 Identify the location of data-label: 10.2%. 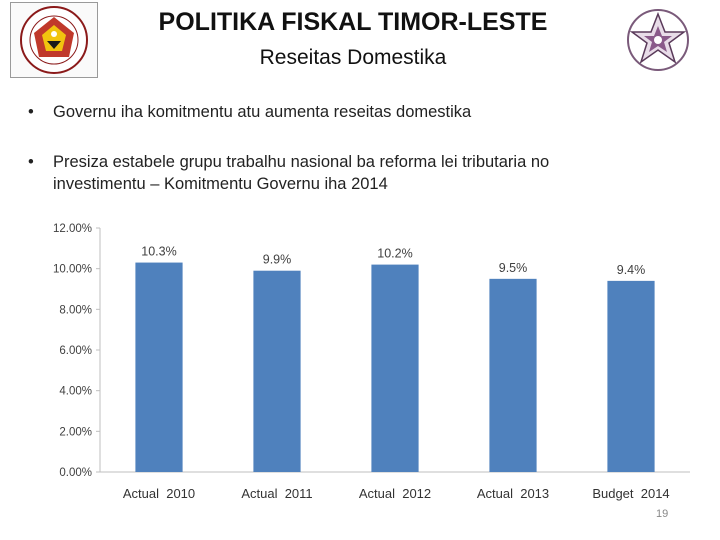
(394, 254).